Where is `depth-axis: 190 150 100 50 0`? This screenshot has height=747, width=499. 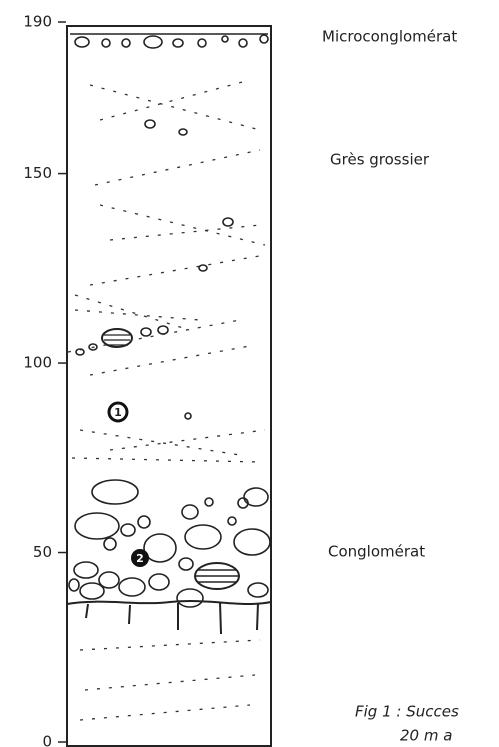
depth-axis: 190 150 100 50 0 is located at coordinates (44, 380).